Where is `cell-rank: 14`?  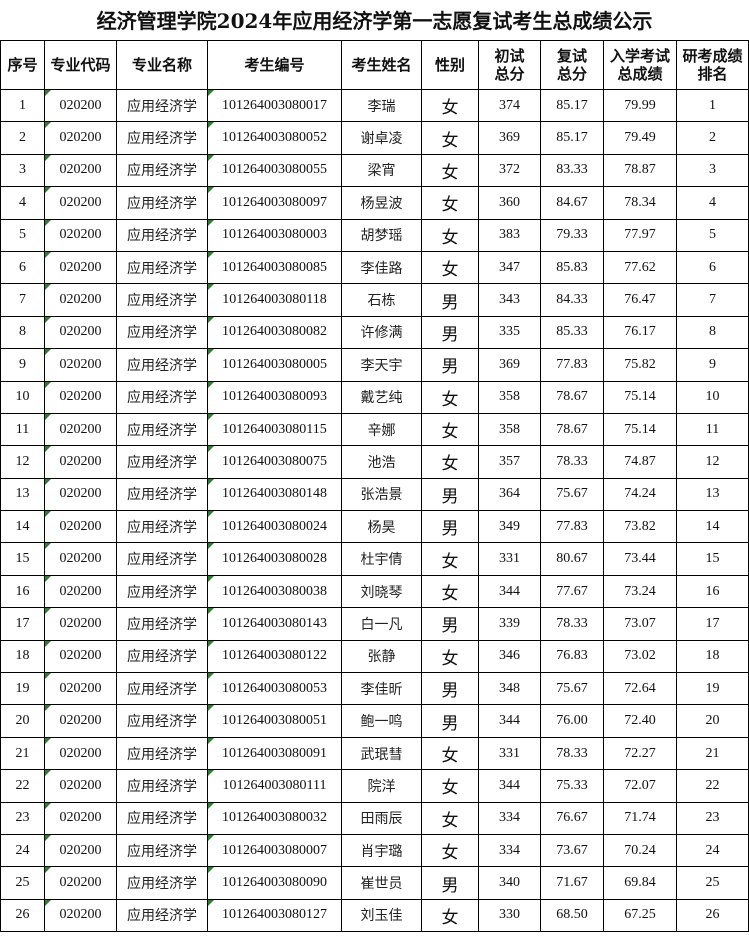
cell-rank: 14 is located at coordinates (712, 527).